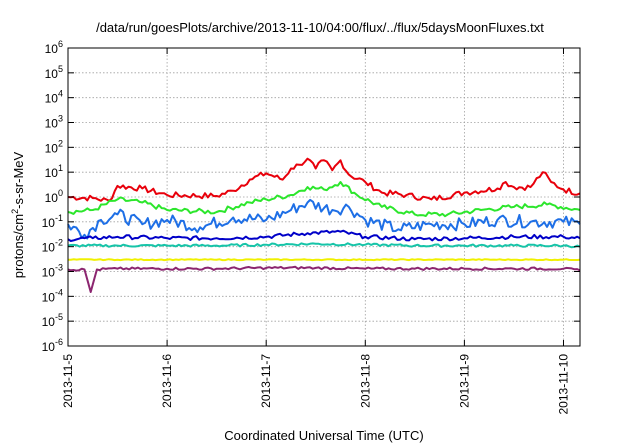 This screenshot has width=640, height=448. Describe the element at coordinates (54, 47) in the screenshot. I see `y-tick-label: 10⁶` at that location.